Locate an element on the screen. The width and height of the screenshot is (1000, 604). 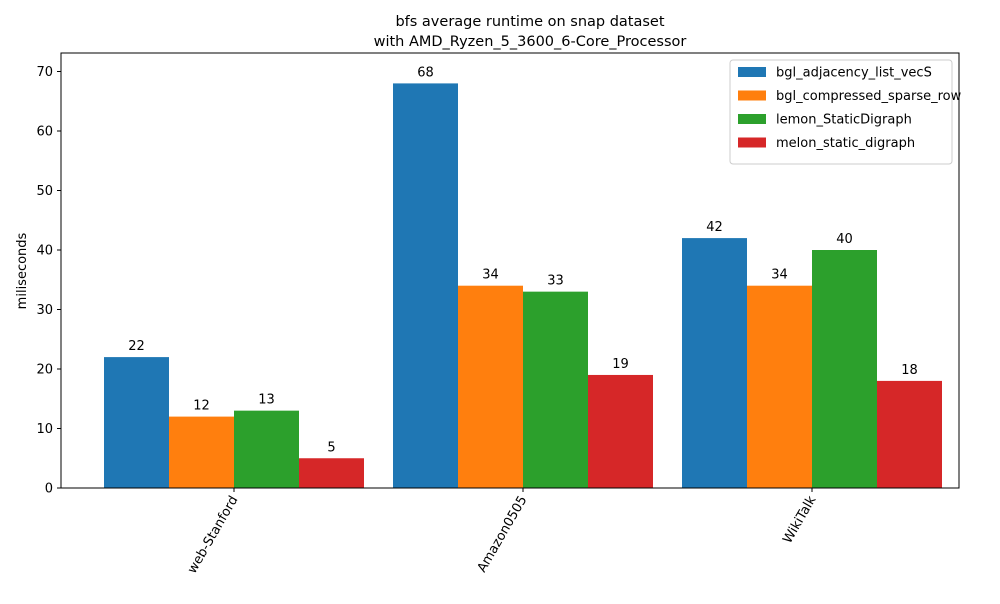
bar-bgl_compressed_sparse_row-WikiTalk is located at coordinates (779, 386).